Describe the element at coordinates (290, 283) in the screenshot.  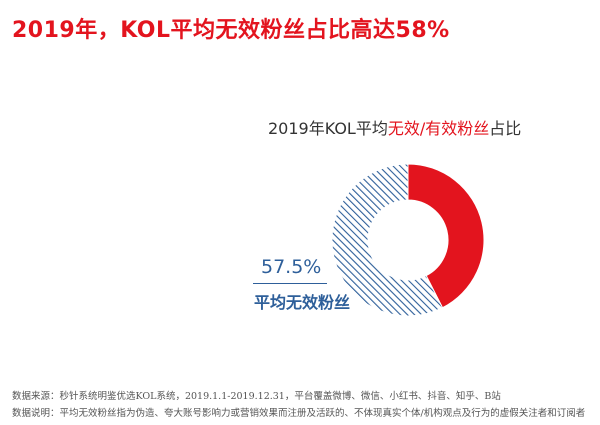
I see `value-underline` at that location.